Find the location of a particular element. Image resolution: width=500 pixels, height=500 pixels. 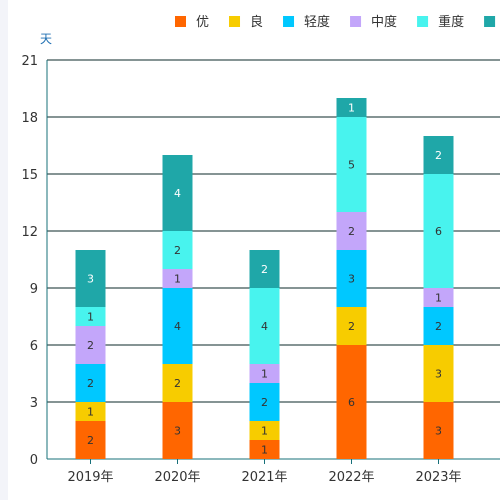

y-tick-label: 9 is located at coordinates (34, 289).